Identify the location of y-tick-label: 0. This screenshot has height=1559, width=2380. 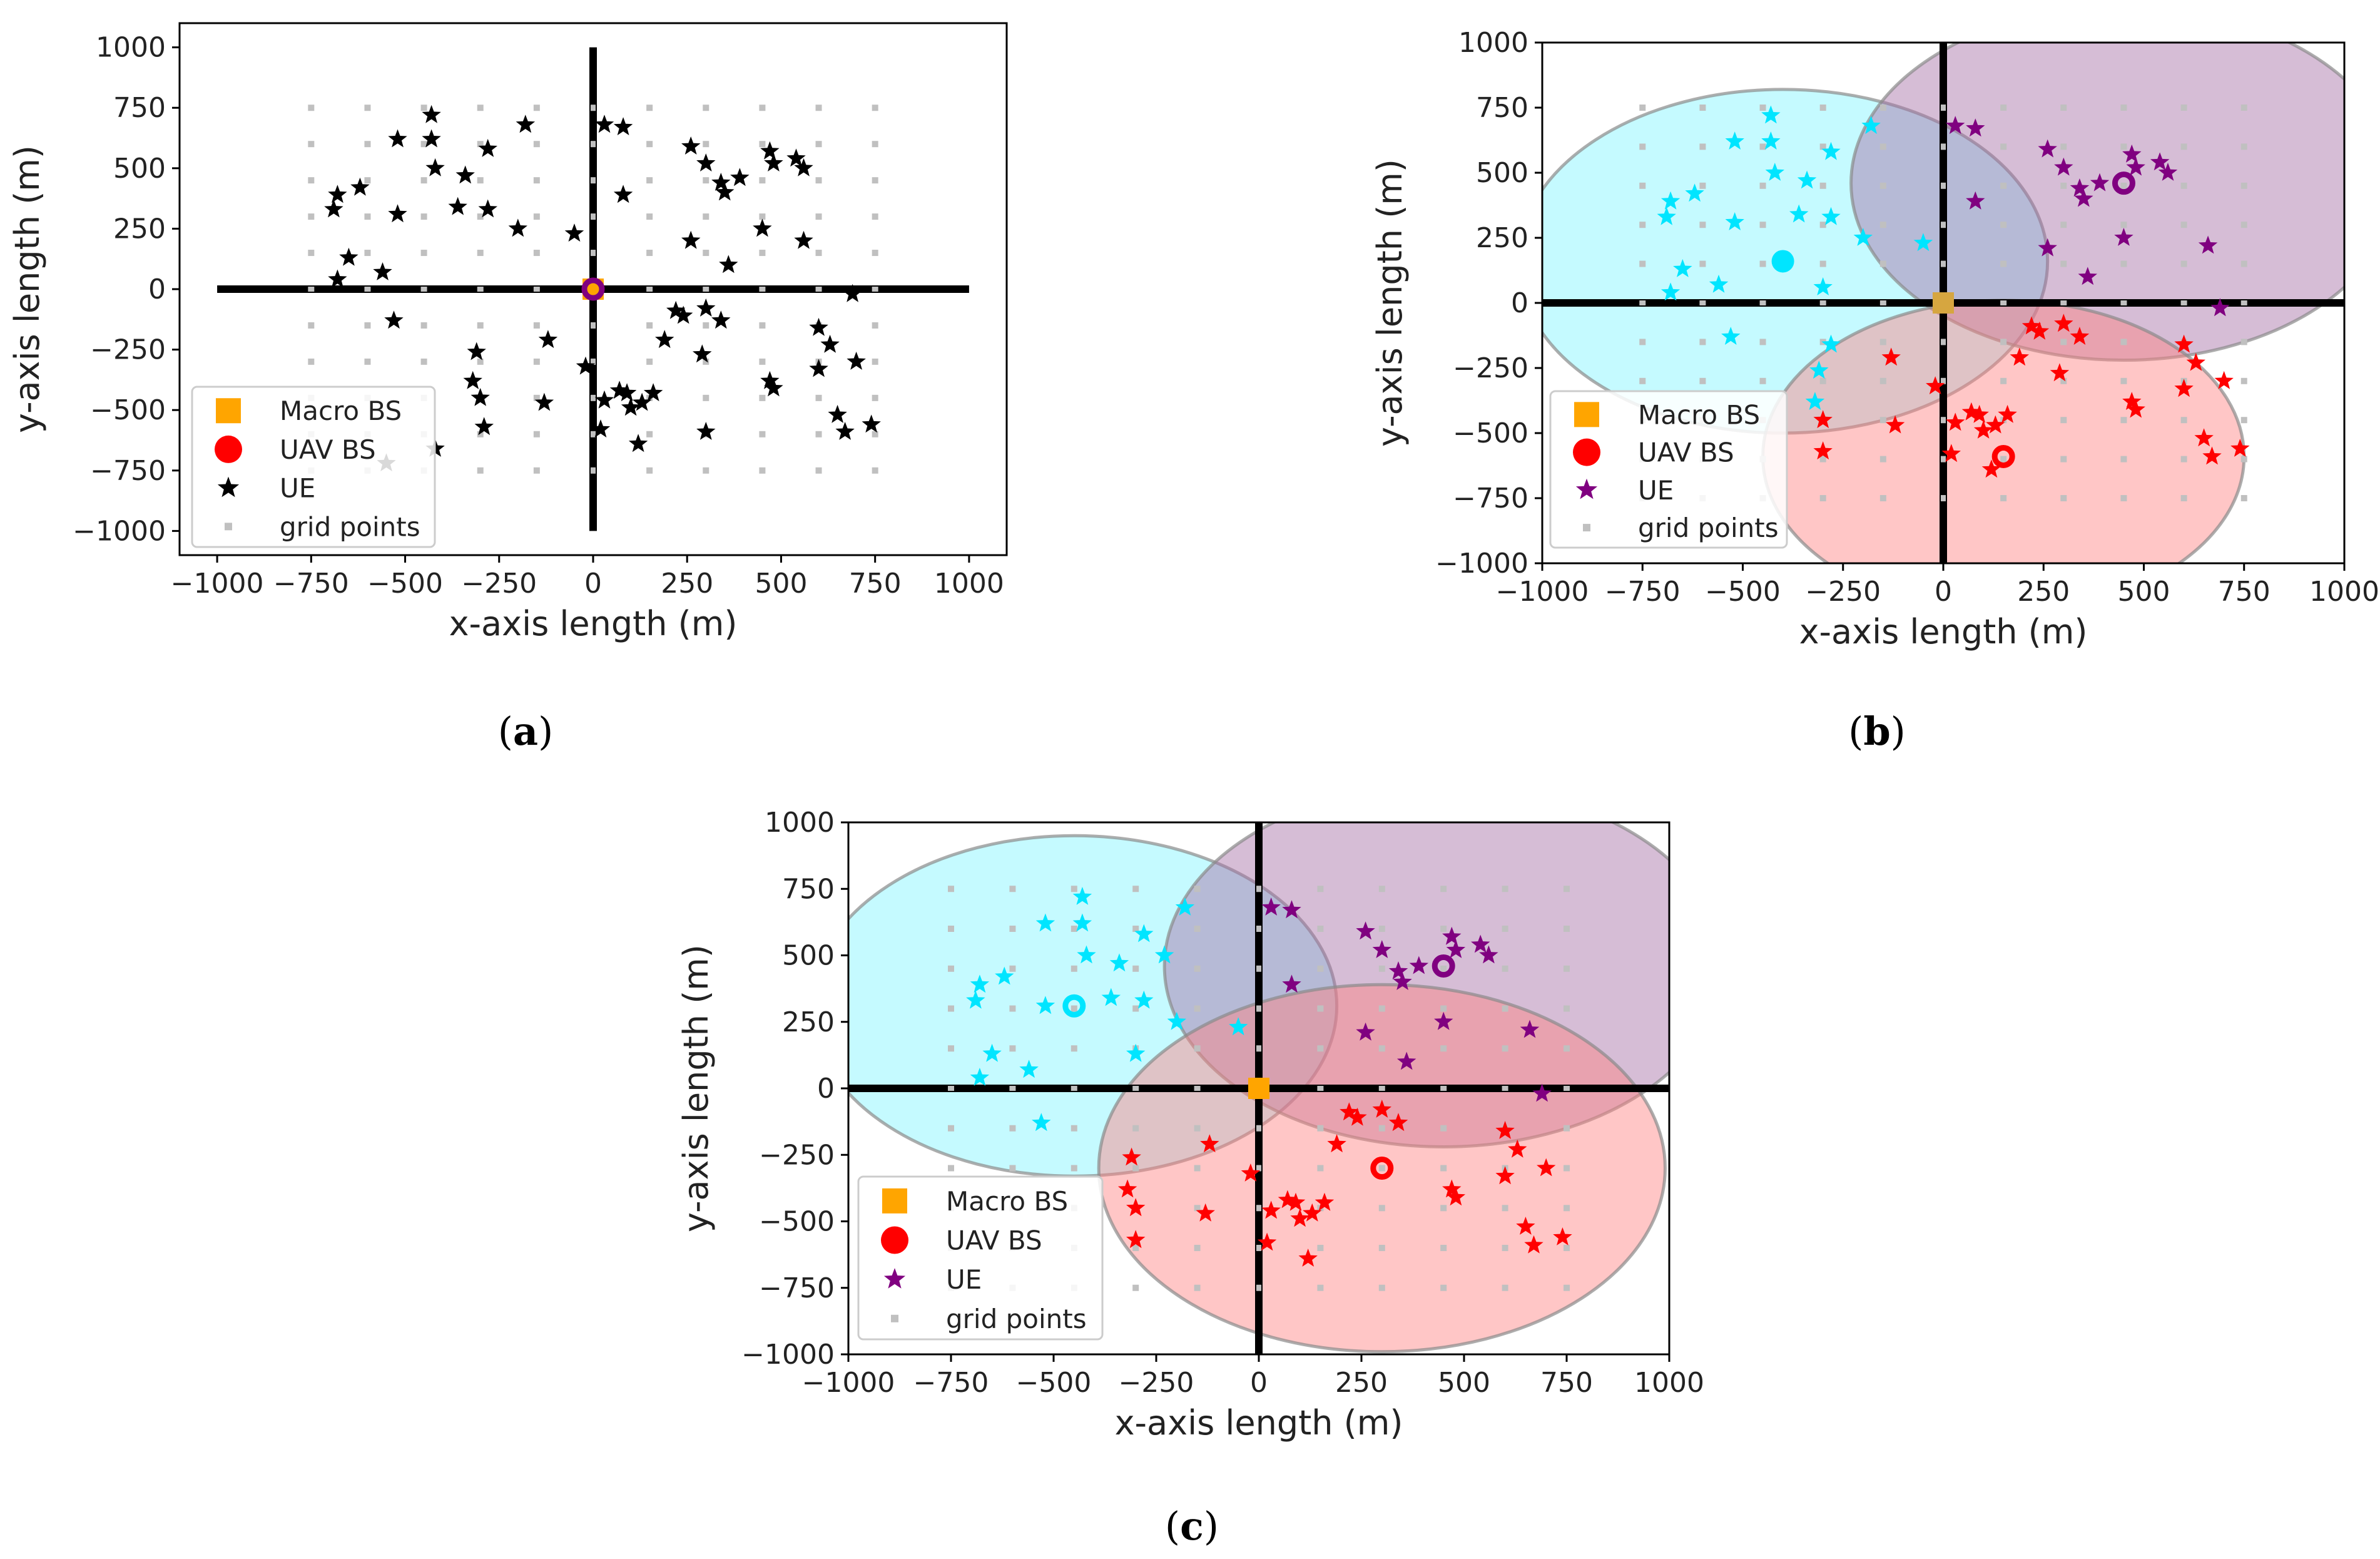
(1519, 303).